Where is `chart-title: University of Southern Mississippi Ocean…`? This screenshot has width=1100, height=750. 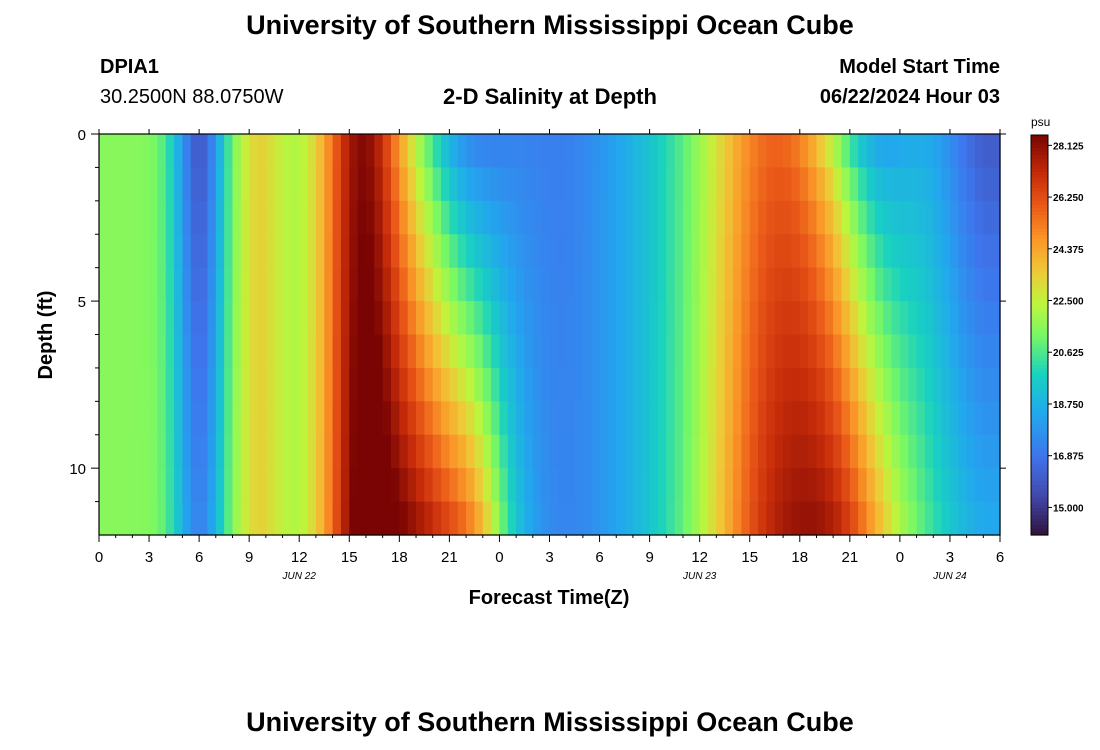
chart-title: University of Southern Mississippi Ocean… is located at coordinates (550, 25).